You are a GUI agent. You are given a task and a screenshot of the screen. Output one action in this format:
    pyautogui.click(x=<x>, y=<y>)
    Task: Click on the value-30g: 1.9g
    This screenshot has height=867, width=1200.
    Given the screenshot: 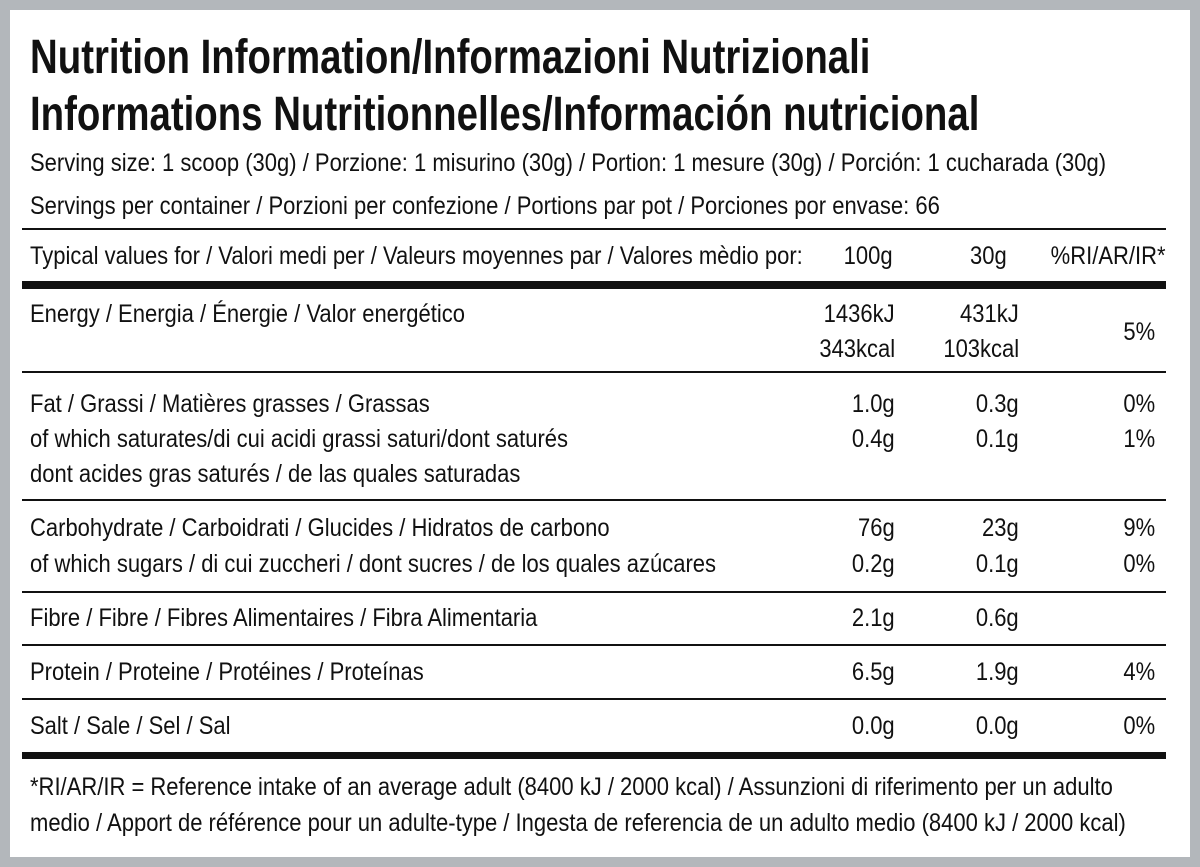 What is the action you would take?
    pyautogui.click(x=997, y=672)
    